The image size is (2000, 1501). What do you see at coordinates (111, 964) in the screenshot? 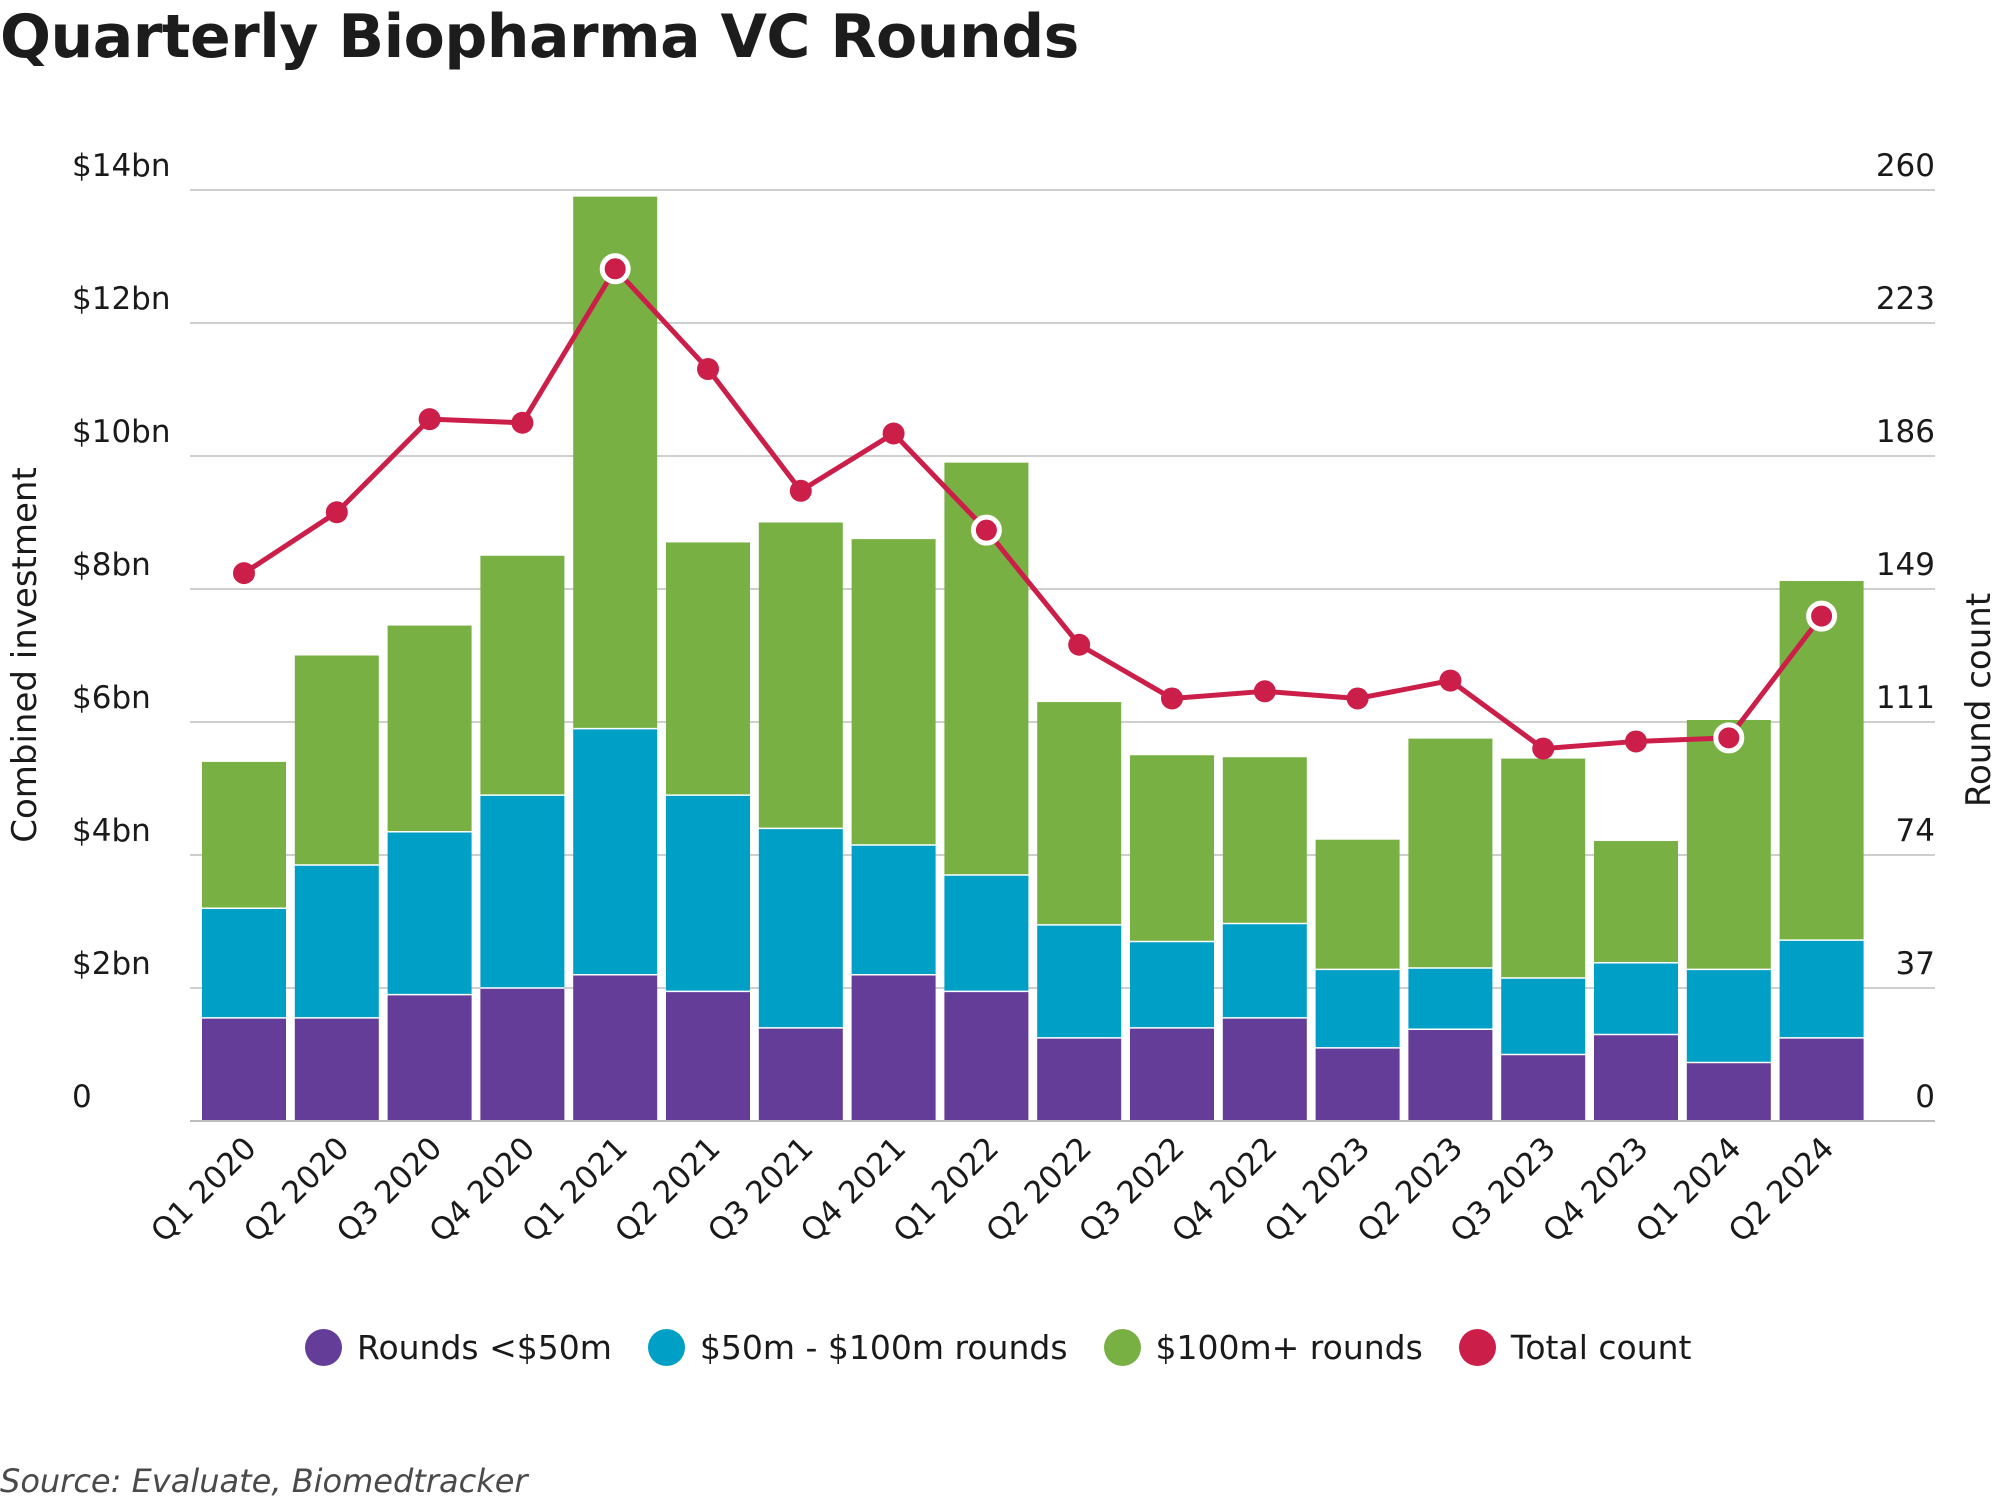
I see `y-tick-label: $2bn` at bounding box center [111, 964].